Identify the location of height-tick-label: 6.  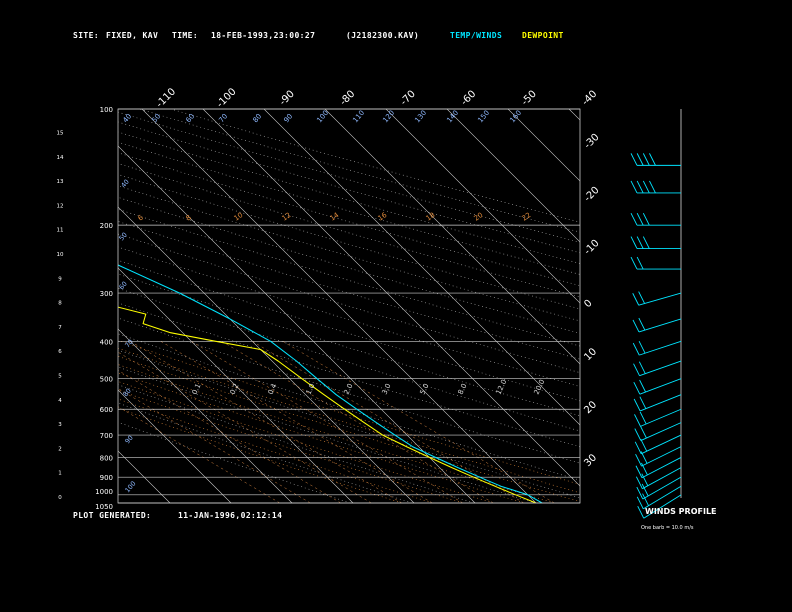
(60, 352).